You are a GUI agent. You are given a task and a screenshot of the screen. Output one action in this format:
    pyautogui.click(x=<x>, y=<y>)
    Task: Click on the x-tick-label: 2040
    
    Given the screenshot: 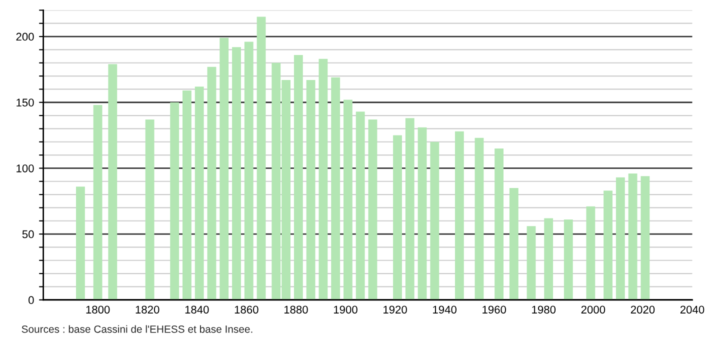 What is the action you would take?
    pyautogui.click(x=692, y=310)
    